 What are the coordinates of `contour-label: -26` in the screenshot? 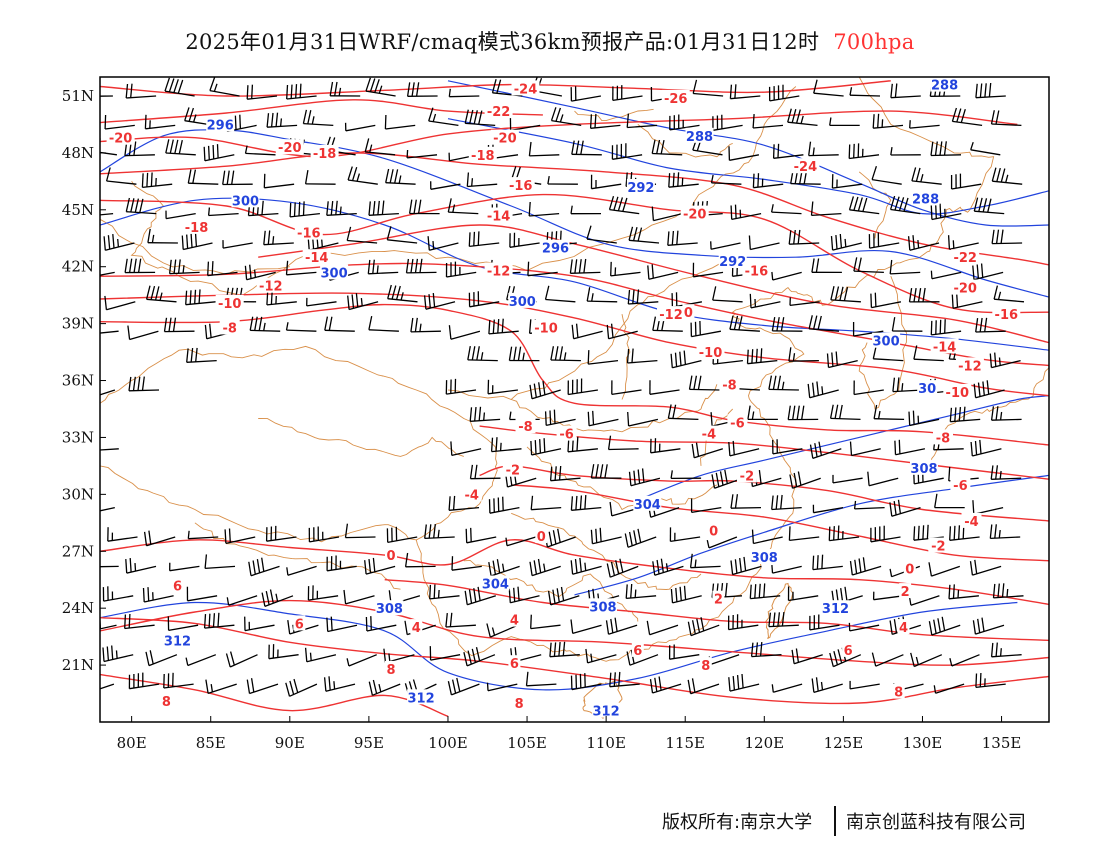 It's located at (676, 99).